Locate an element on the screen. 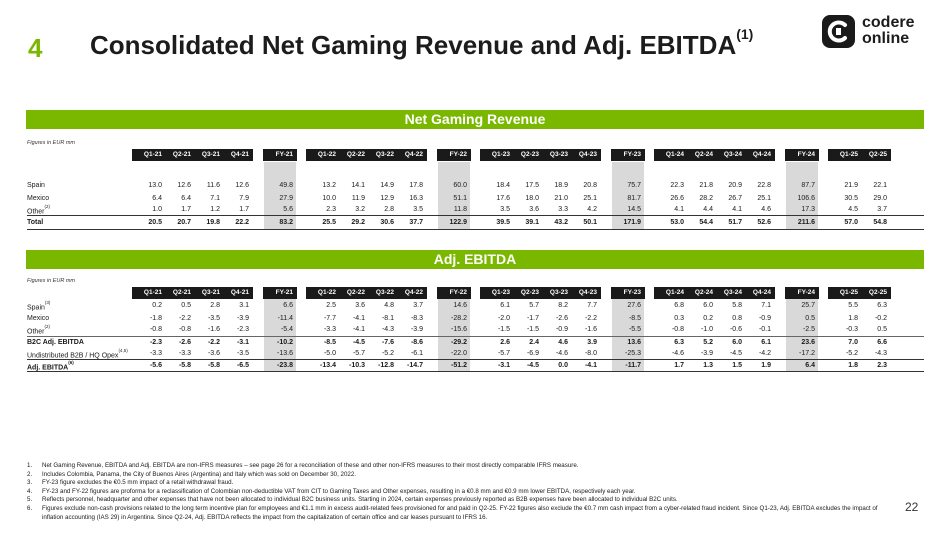 The image size is (949, 534). logo-line1: codere is located at coordinates (888, 22).